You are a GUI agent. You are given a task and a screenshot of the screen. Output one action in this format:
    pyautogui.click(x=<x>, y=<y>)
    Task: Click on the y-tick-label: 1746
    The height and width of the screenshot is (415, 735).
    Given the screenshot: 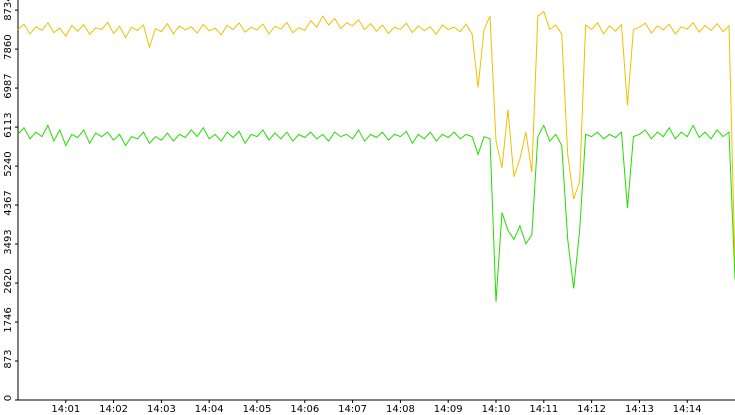 What is the action you would take?
    pyautogui.click(x=8, y=319)
    